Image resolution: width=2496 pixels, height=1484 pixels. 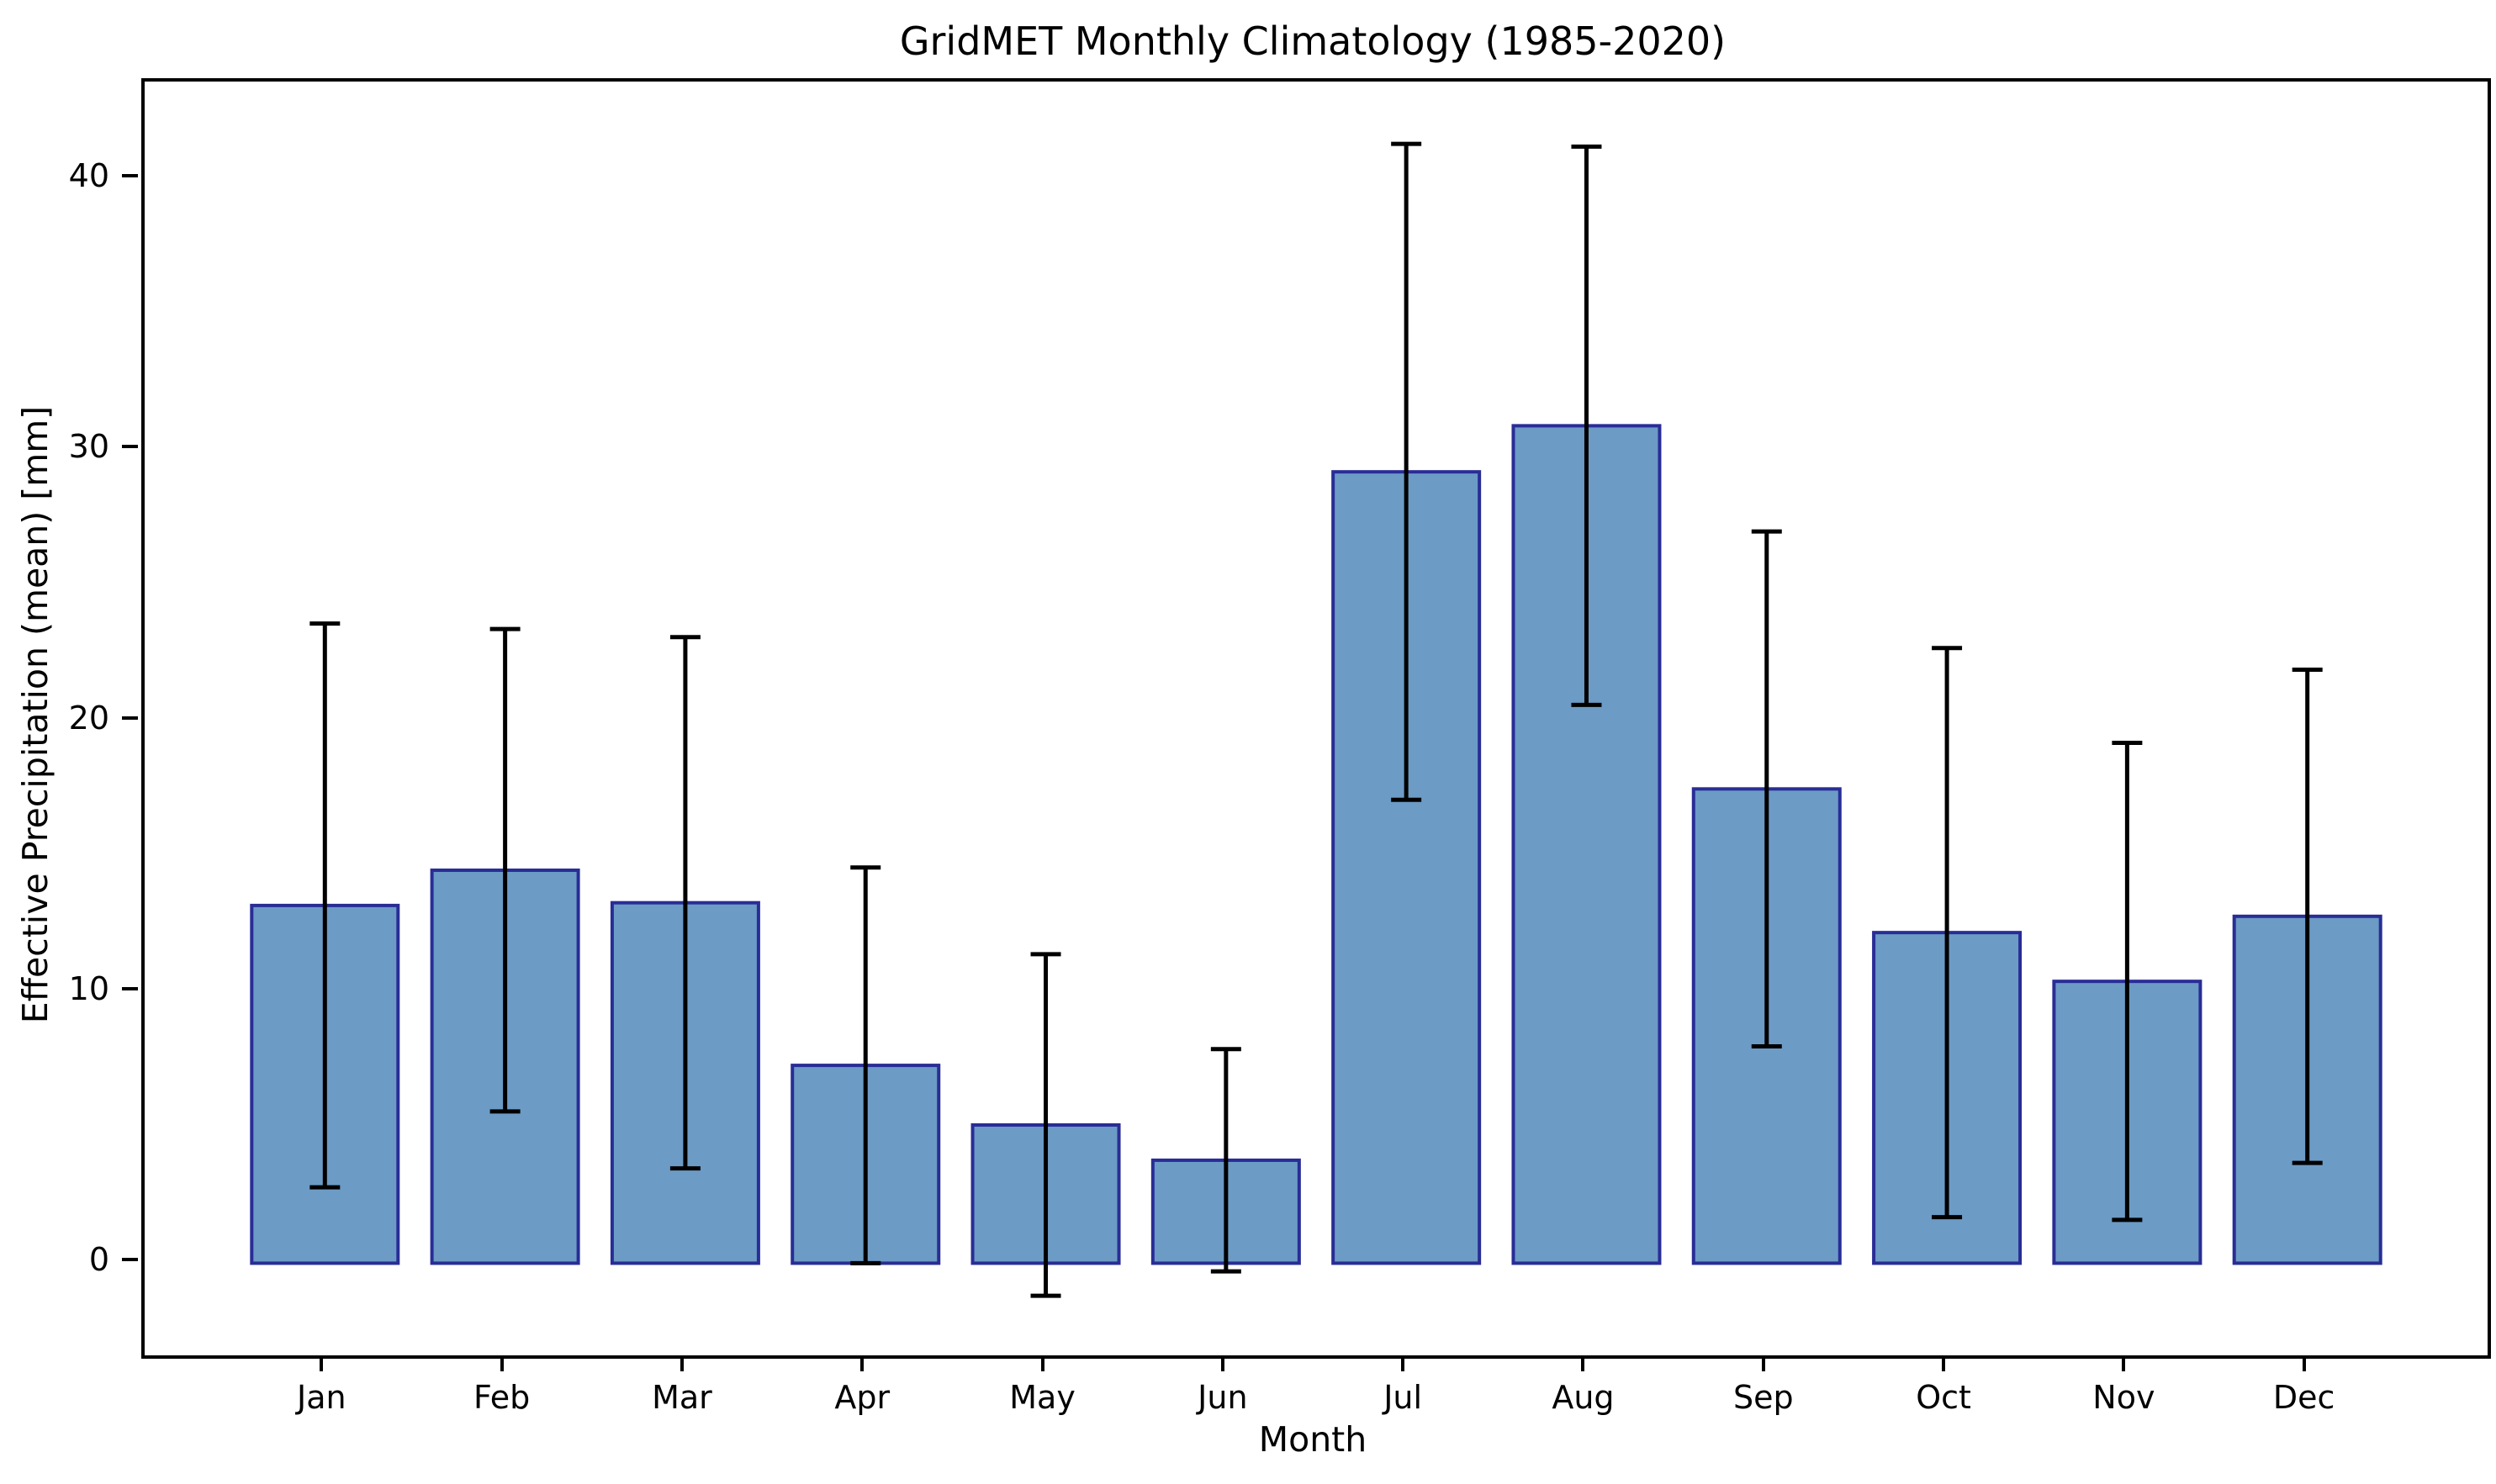 I want to click on x-tick-label-Feb: Feb, so click(x=502, y=1397).